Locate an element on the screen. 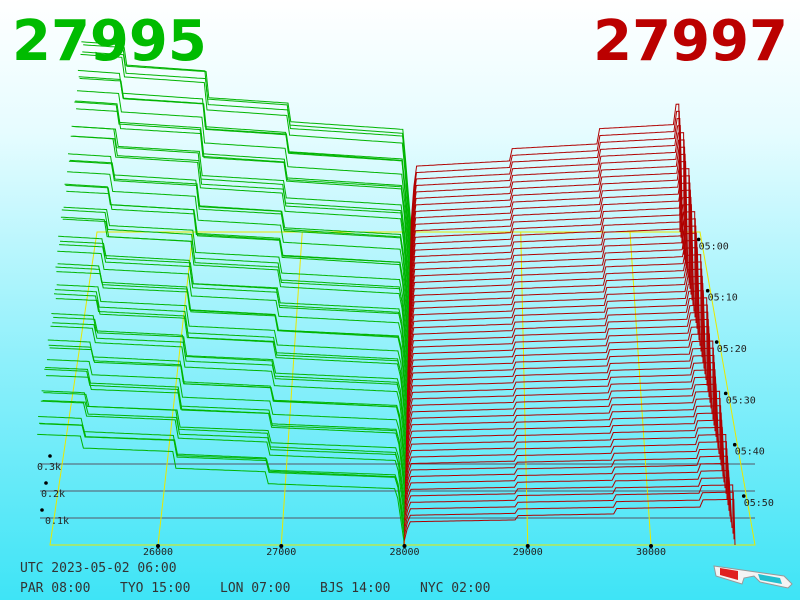 The width and height of the screenshot is (800, 600). price-label: 30000 is located at coordinates (651, 552).